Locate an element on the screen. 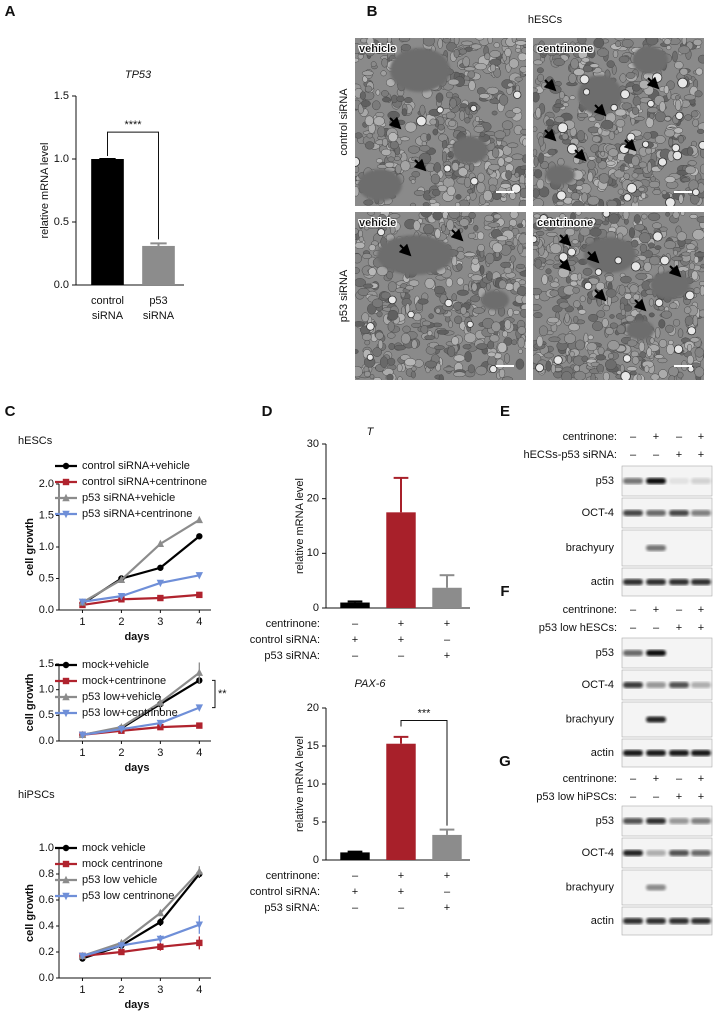 This screenshot has width=718, height=1012. legend-label: mock centrinone is located at coordinates (122, 864).